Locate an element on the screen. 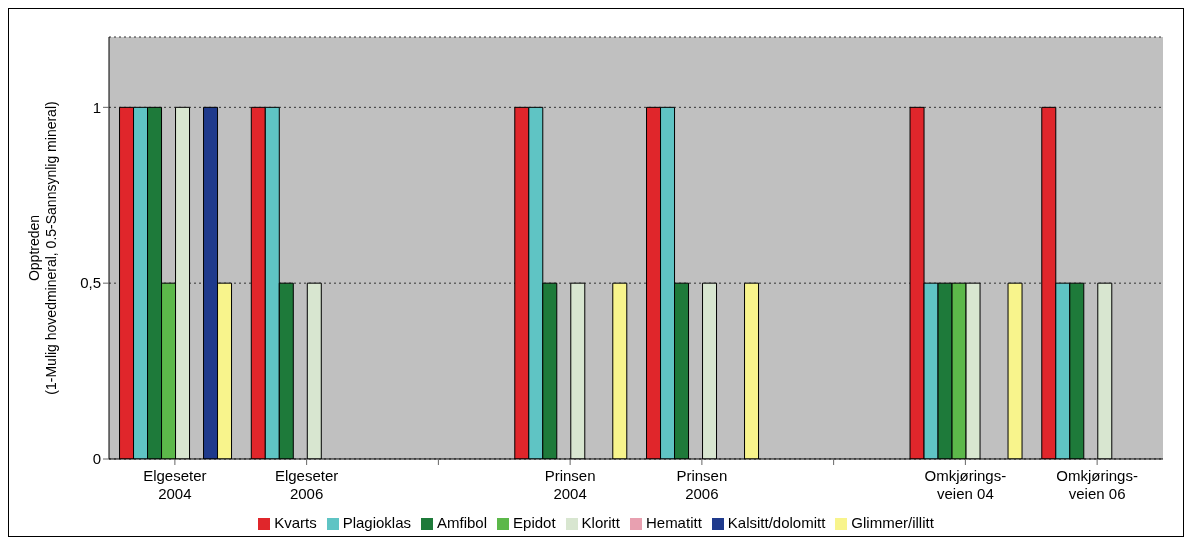 Image resolution: width=1192 pixels, height=545 pixels. y-tick-label: 0,5 is located at coordinates (90, 283).